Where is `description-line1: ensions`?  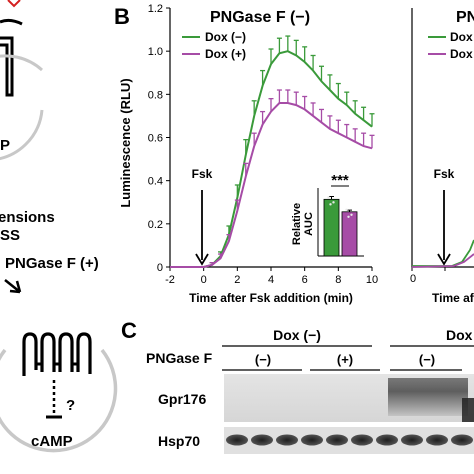
description-line1: ensions is located at coordinates (27, 217).